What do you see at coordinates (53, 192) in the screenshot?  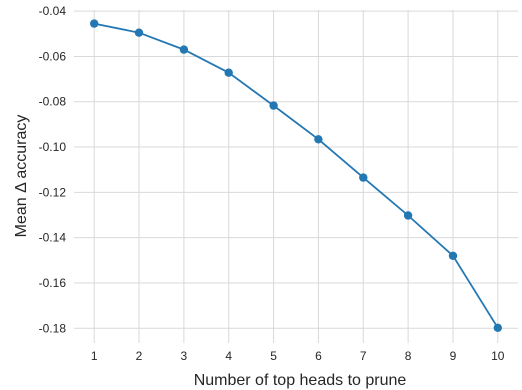 I see `y-tick-label: -0.12` at bounding box center [53, 192].